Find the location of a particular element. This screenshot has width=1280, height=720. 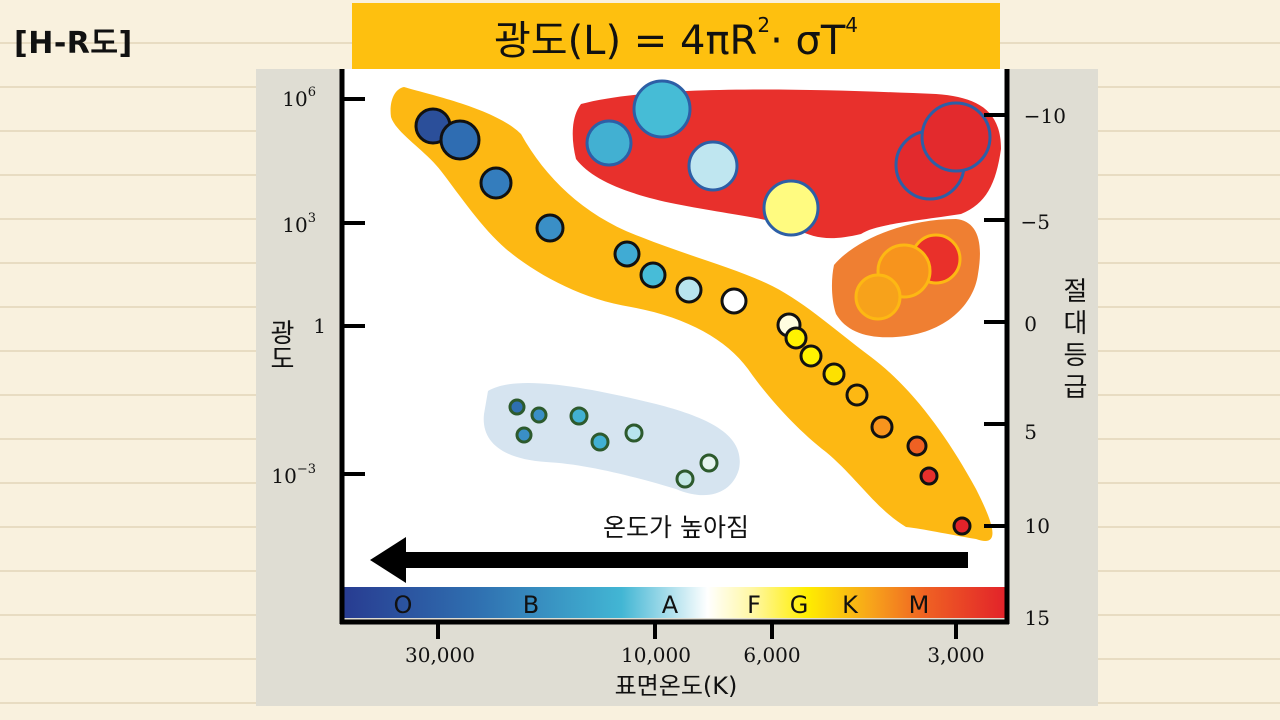

magnitude-tick-label: 0 is located at coordinates (1030, 324).